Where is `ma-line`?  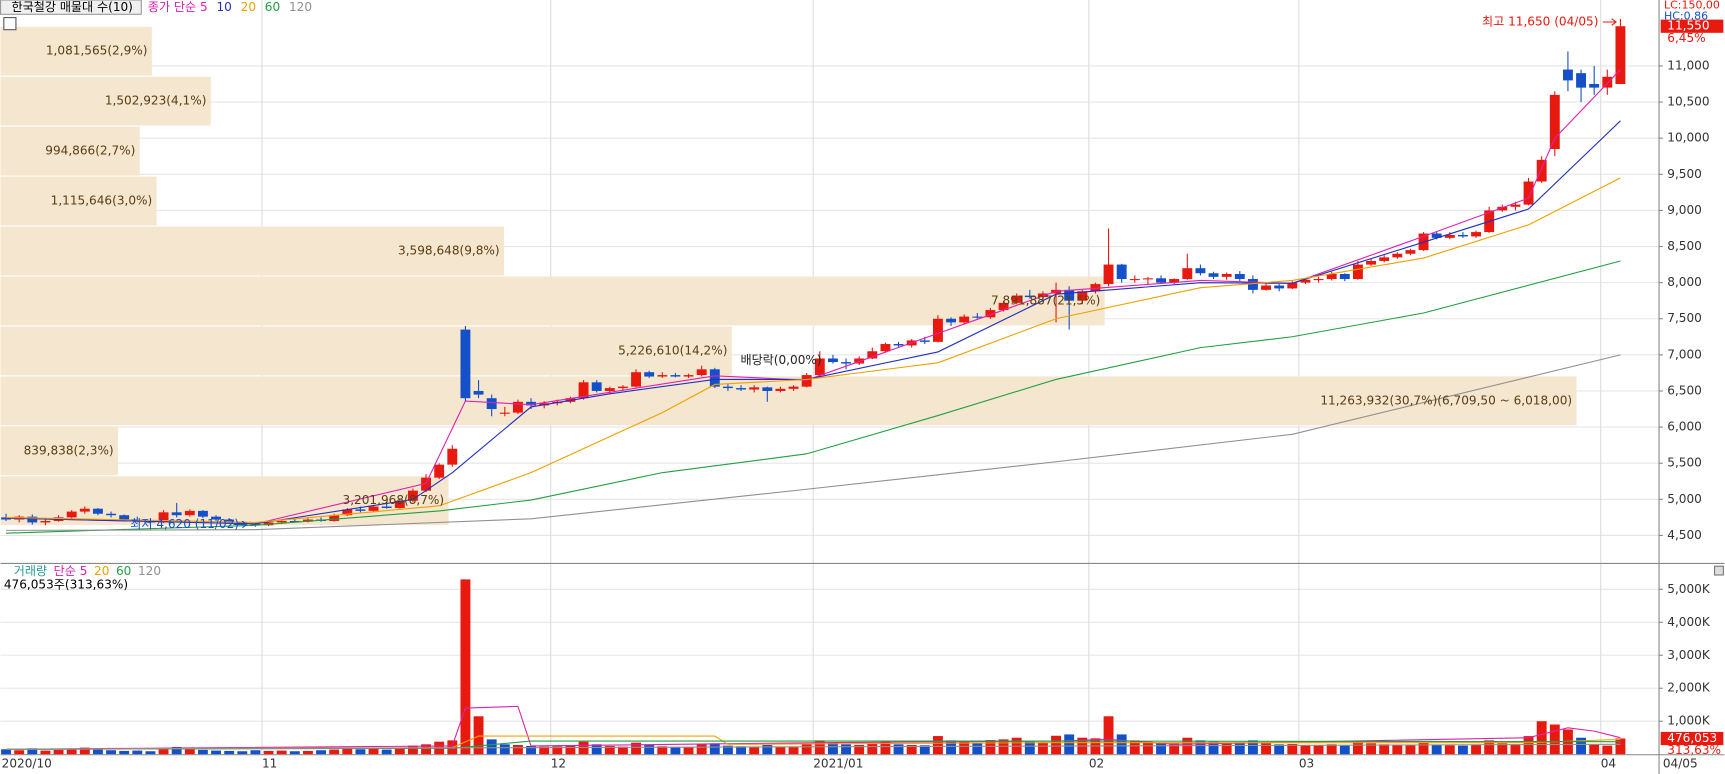 ma-line is located at coordinates (813, 746).